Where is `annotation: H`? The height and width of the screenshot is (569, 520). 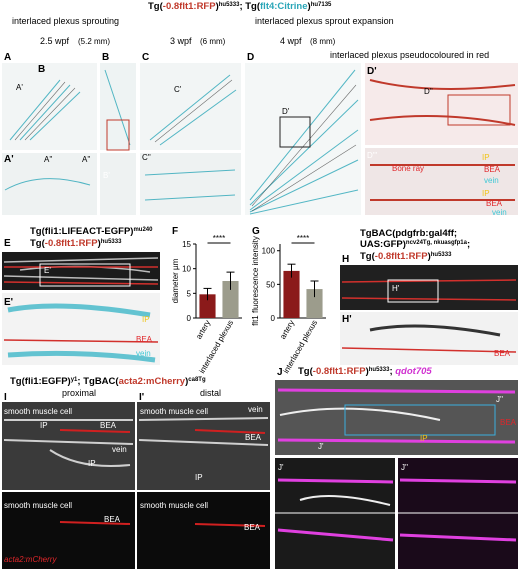 annotation: H is located at coordinates (345, 259).